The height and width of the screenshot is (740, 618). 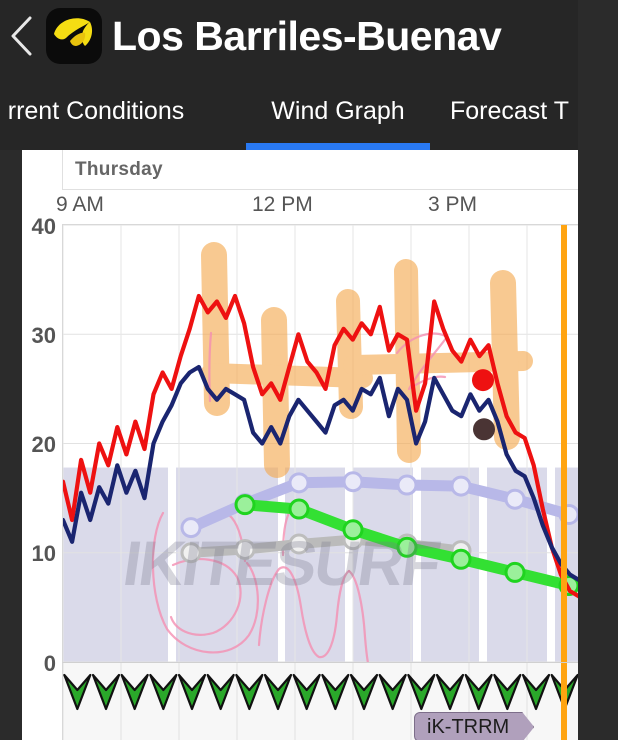 I want to click on y-tick-30: 30, so click(x=43, y=335).